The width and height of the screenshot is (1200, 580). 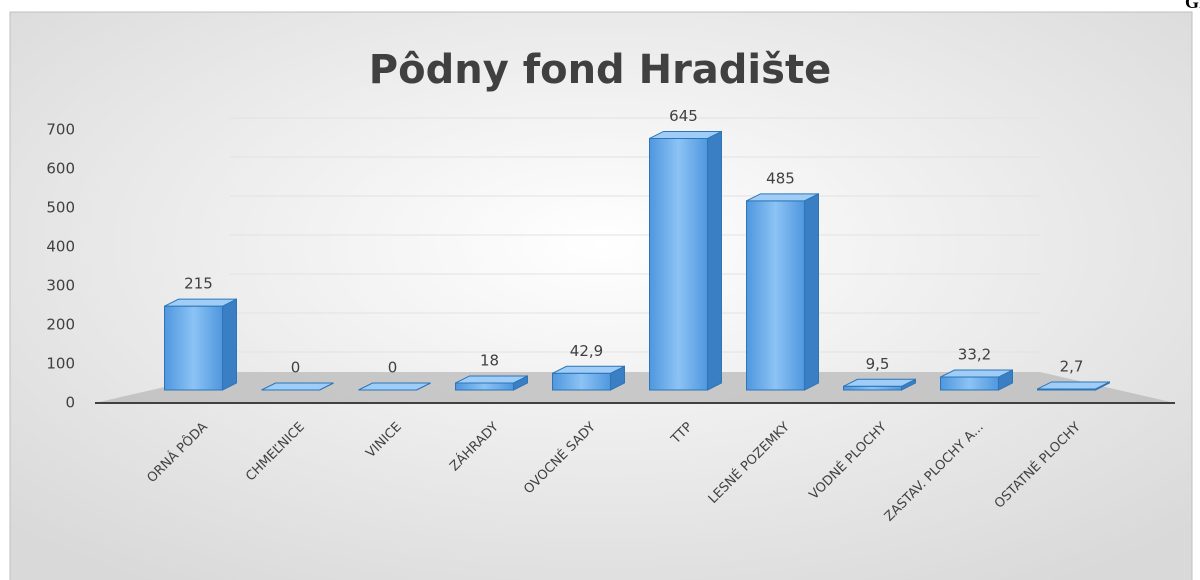 I want to click on value-label: 18, so click(x=489, y=360).